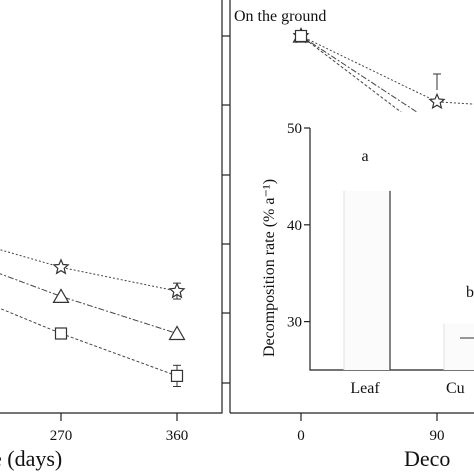  What do you see at coordinates (408, 272) in the screenshot?
I see `inset-bars: a Leaf b Cu` at bounding box center [408, 272].